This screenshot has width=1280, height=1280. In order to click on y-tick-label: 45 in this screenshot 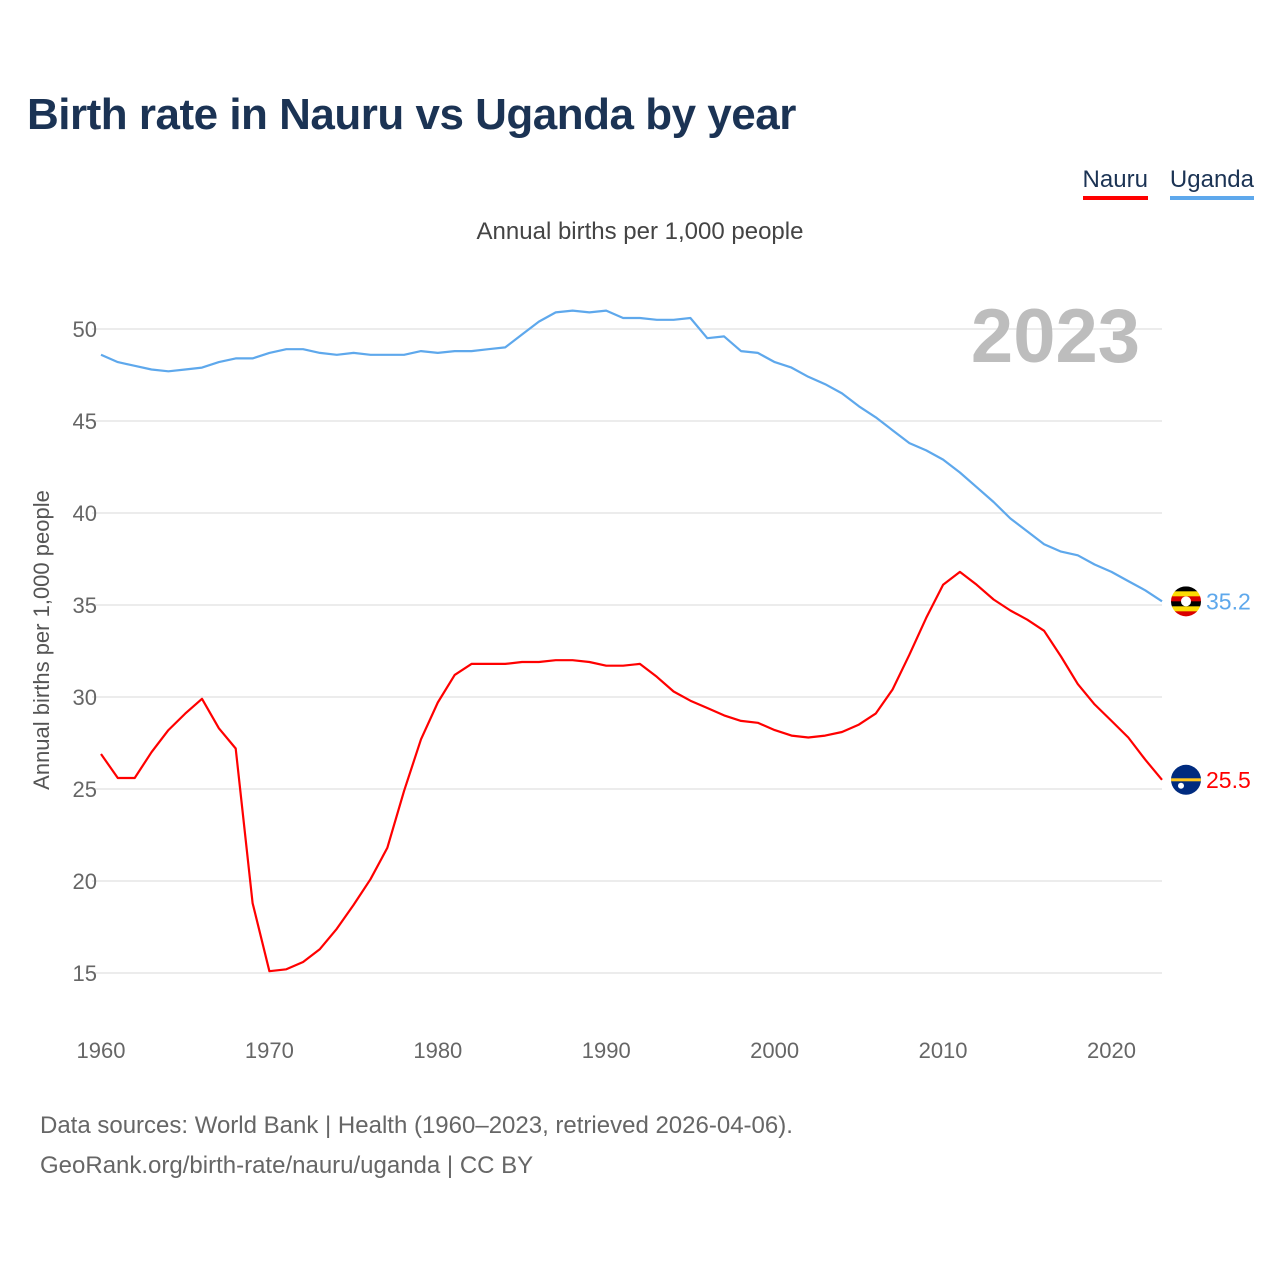, I will do `click(85, 421)`.